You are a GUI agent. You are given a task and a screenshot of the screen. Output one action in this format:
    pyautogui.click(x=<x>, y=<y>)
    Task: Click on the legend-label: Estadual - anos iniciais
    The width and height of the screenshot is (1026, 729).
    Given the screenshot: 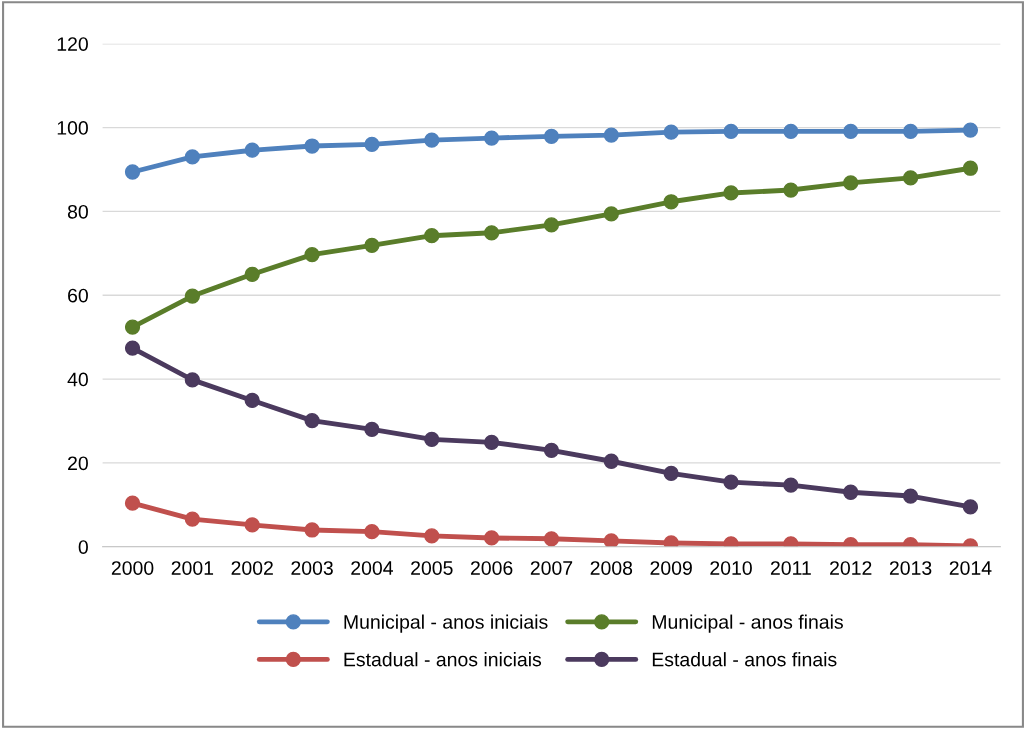 What is the action you would take?
    pyautogui.click(x=443, y=659)
    